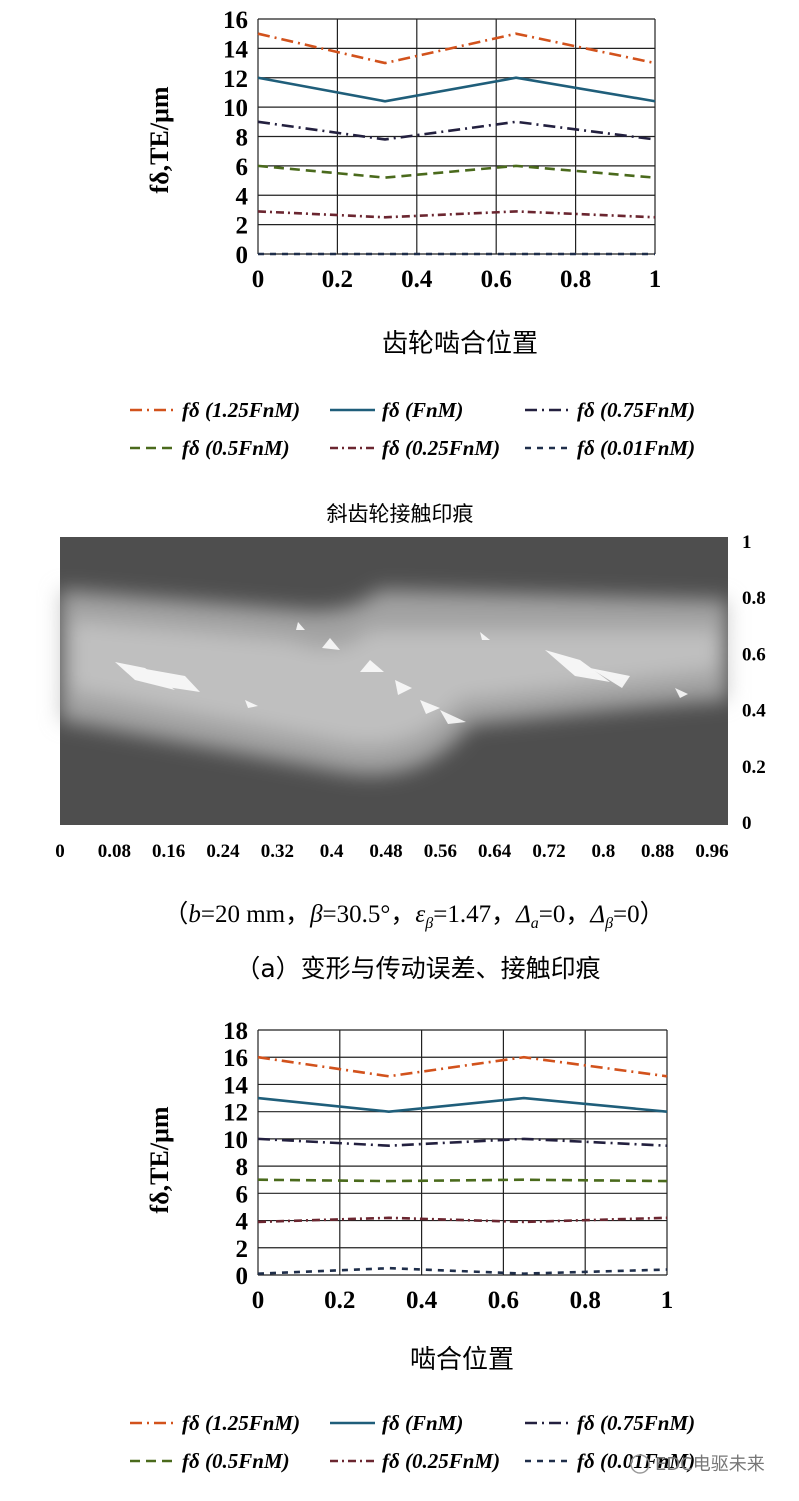 The height and width of the screenshot is (1501, 799). What do you see at coordinates (417, 968) in the screenshot?
I see `subfigure-caption: （a）变形与传动误差、接触印痕` at bounding box center [417, 968].